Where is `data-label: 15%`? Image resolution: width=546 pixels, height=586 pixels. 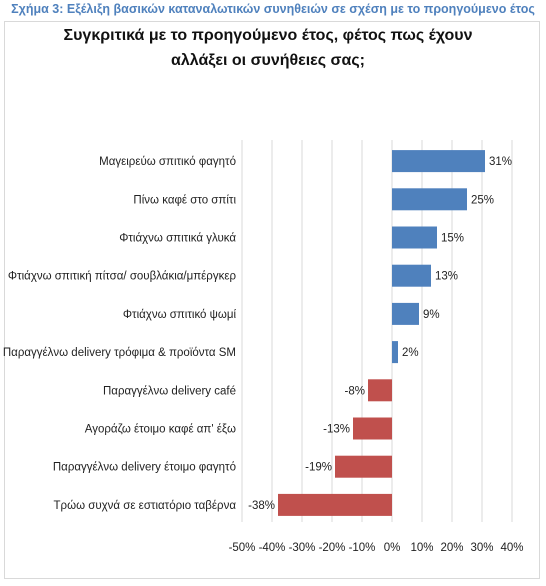 data-label: 15% is located at coordinates (452, 239).